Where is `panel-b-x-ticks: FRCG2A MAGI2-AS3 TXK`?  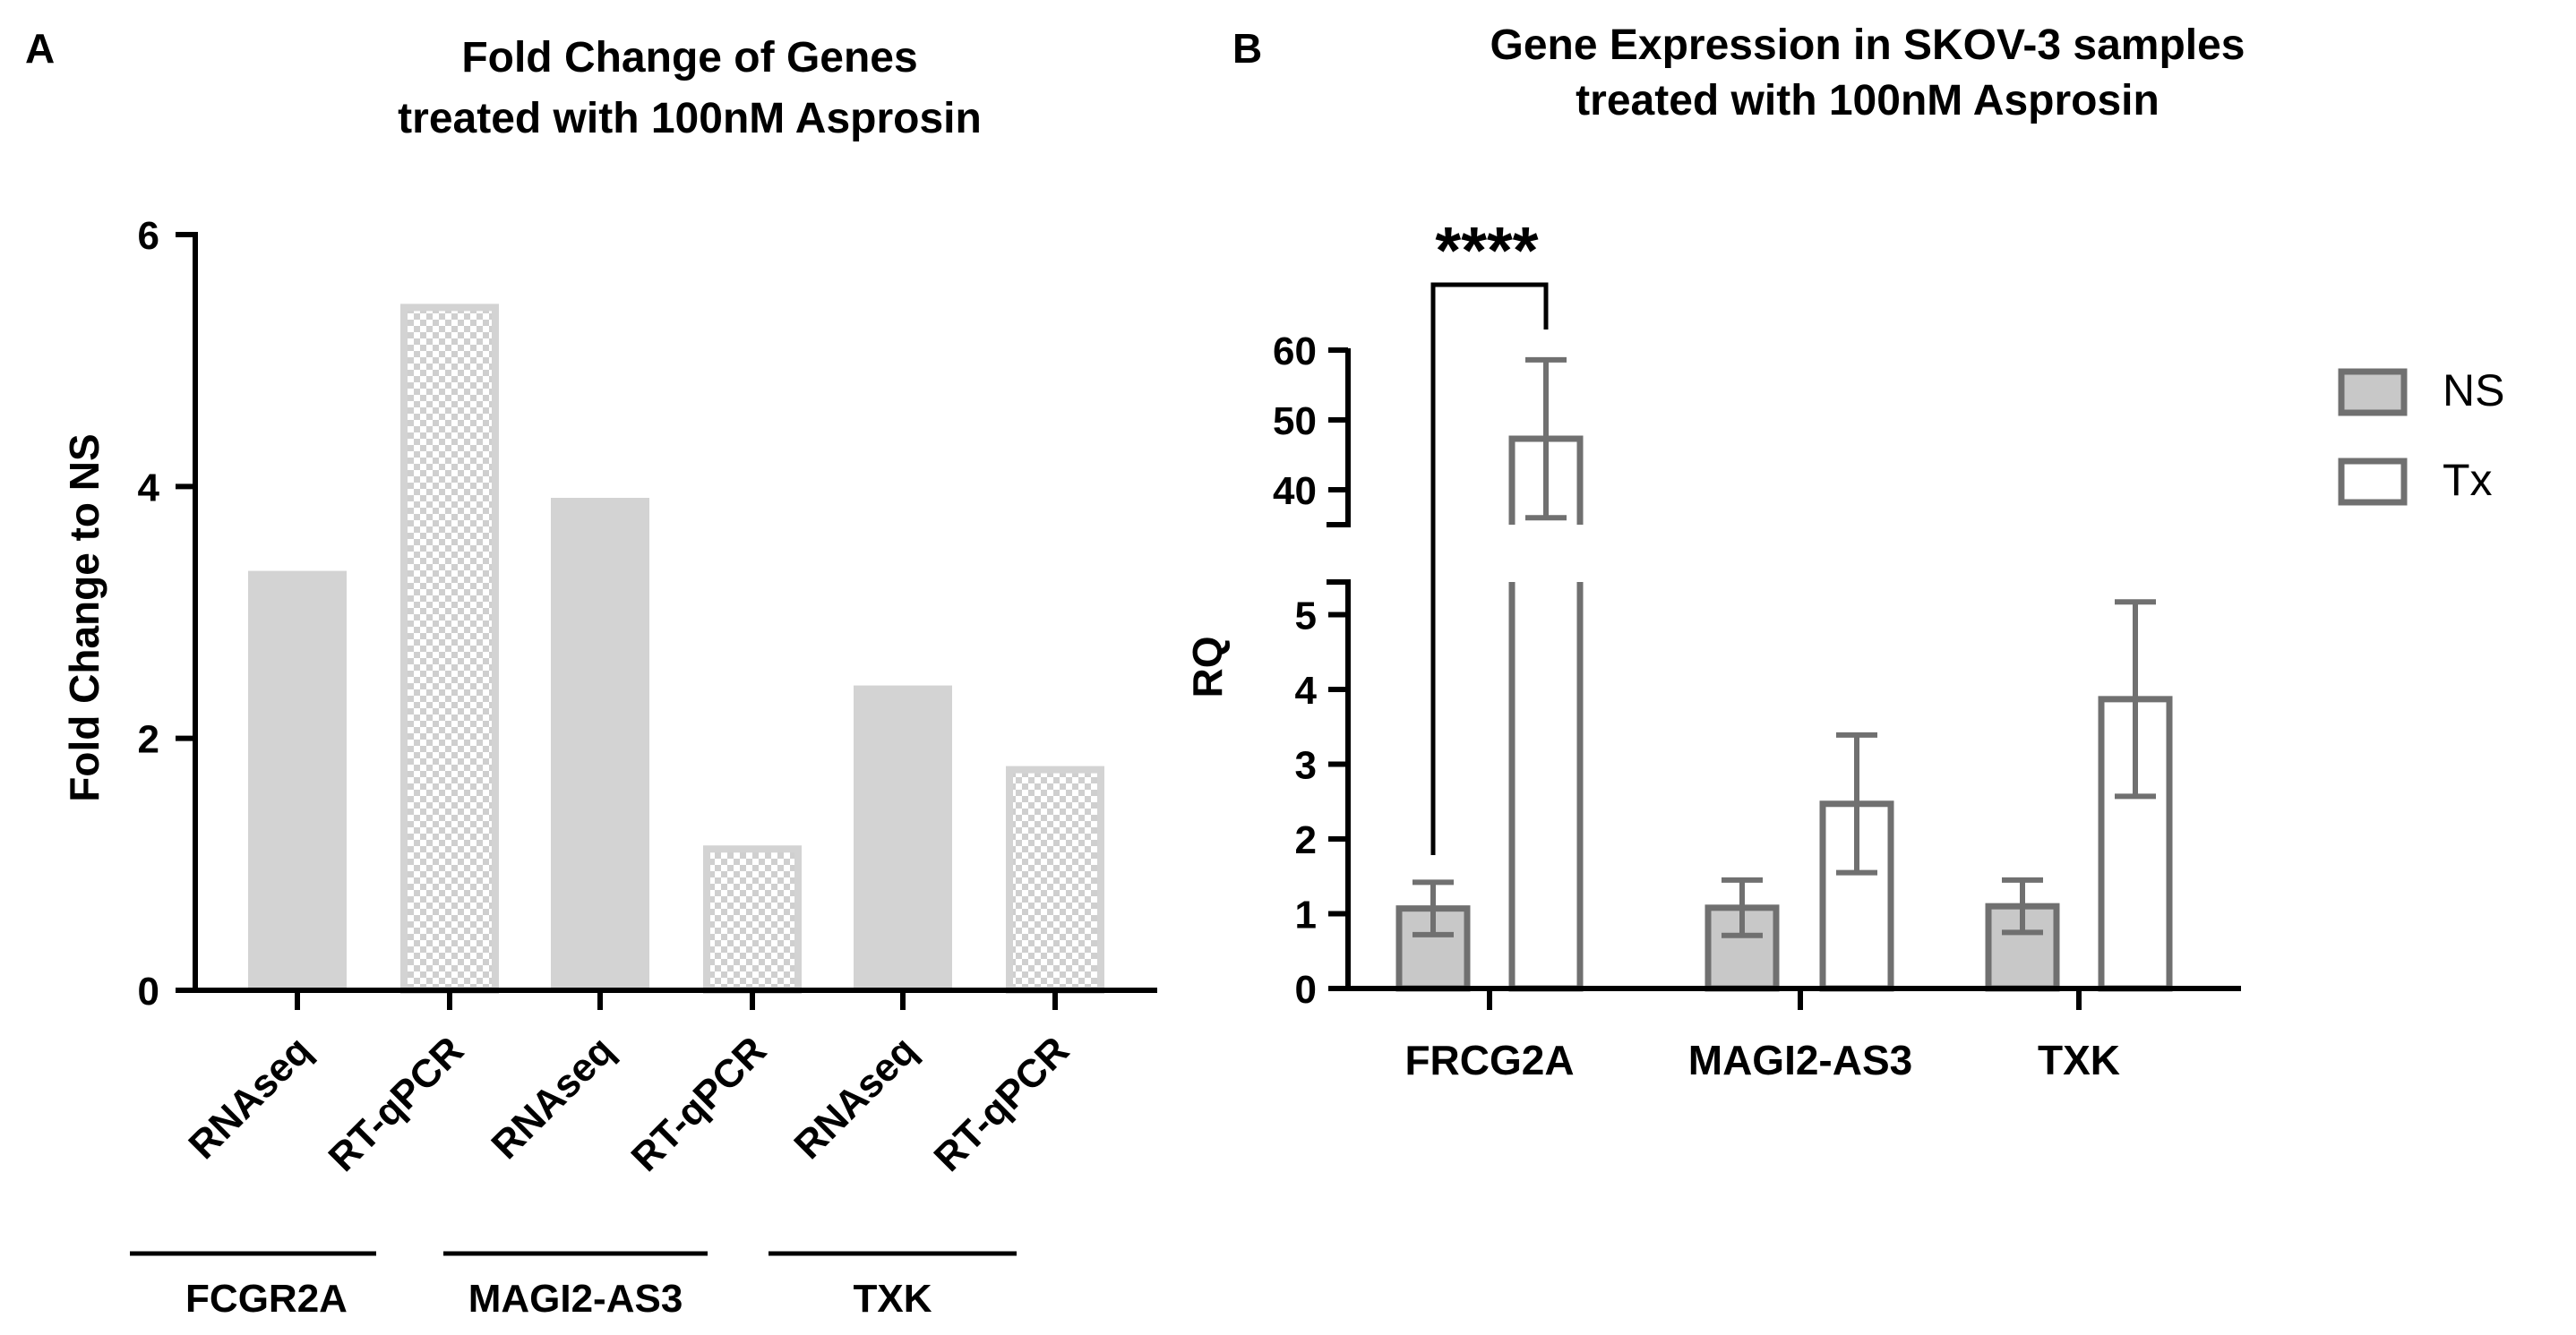 panel-b-x-ticks: FRCG2A MAGI2-AS3 TXK is located at coordinates (1762, 1035).